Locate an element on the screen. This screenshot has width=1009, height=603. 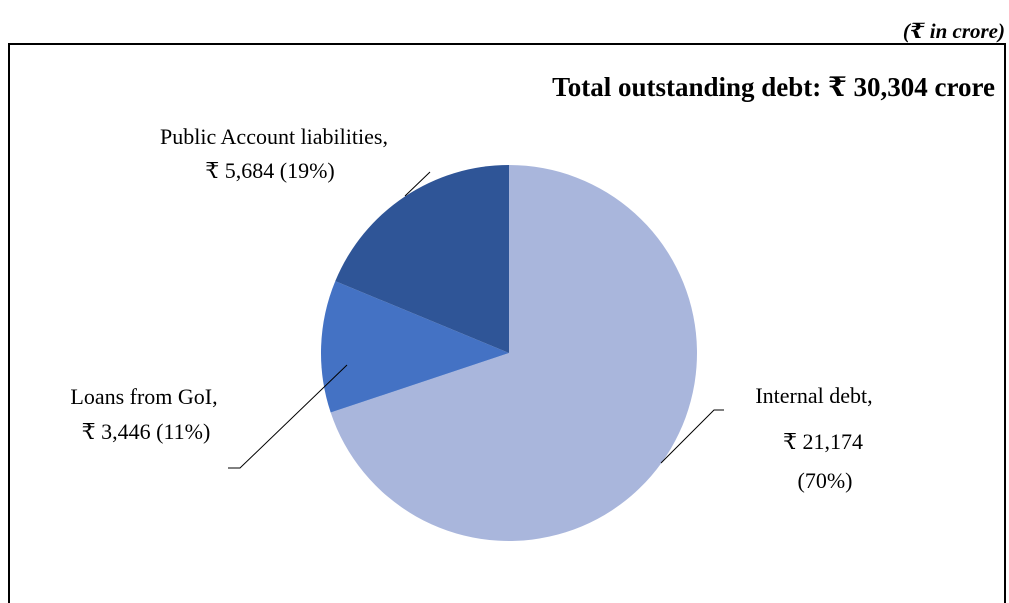
label-internal-debt-line3: (70%) is located at coordinates (825, 480).